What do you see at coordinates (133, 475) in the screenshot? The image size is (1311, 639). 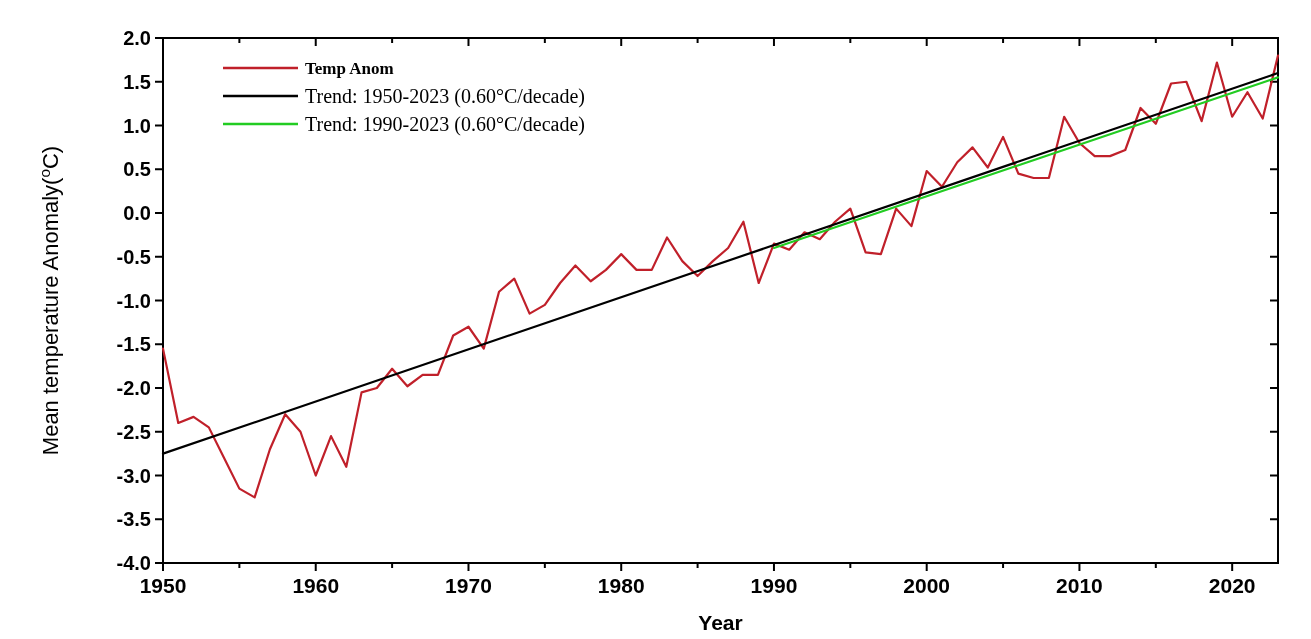 I see `y-tick-label: -3.0` at bounding box center [133, 475].